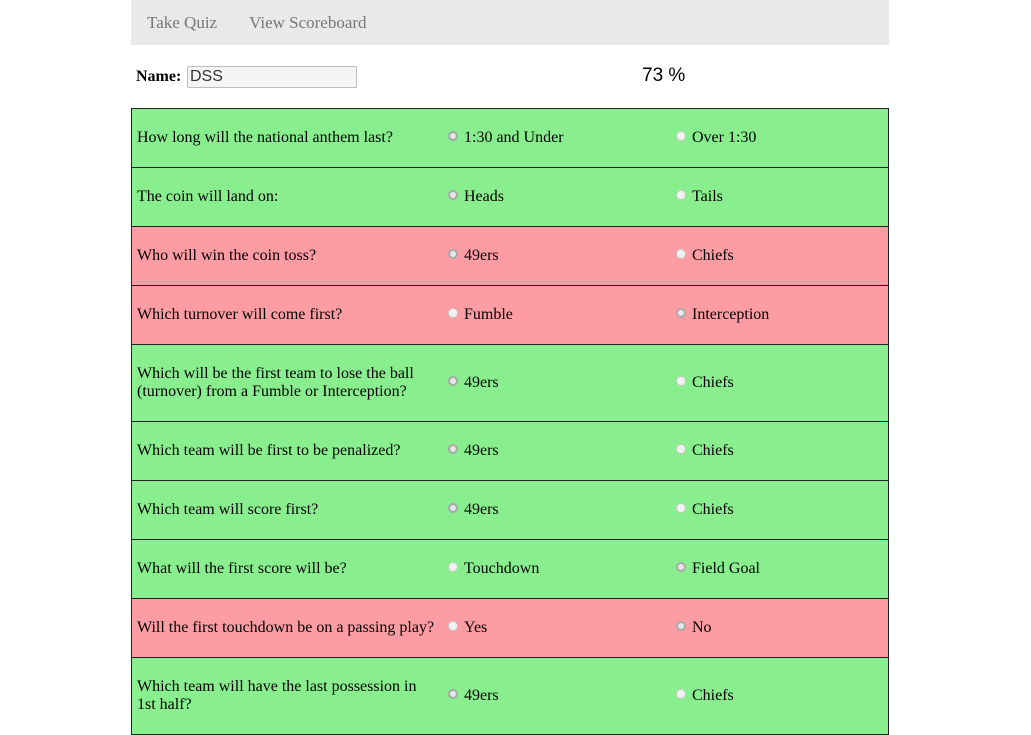 The image size is (1031, 735). Describe the element at coordinates (510, 256) in the screenshot. I see `question-row: Who will win the coin toss? 49ers Chiefs` at that location.